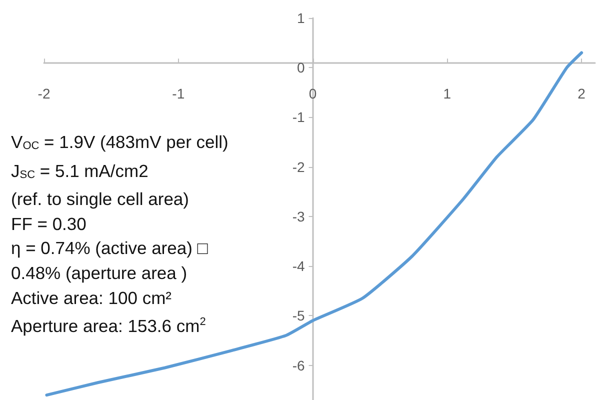  What do you see at coordinates (312, 94) in the screenshot?
I see `x-tick-label: 0` at bounding box center [312, 94].